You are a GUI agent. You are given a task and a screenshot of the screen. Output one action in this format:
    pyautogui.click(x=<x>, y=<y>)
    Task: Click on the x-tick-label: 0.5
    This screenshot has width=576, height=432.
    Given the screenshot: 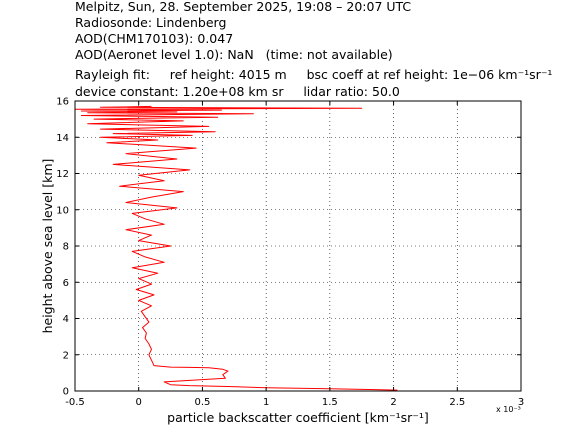 What is the action you would take?
    pyautogui.click(x=202, y=402)
    